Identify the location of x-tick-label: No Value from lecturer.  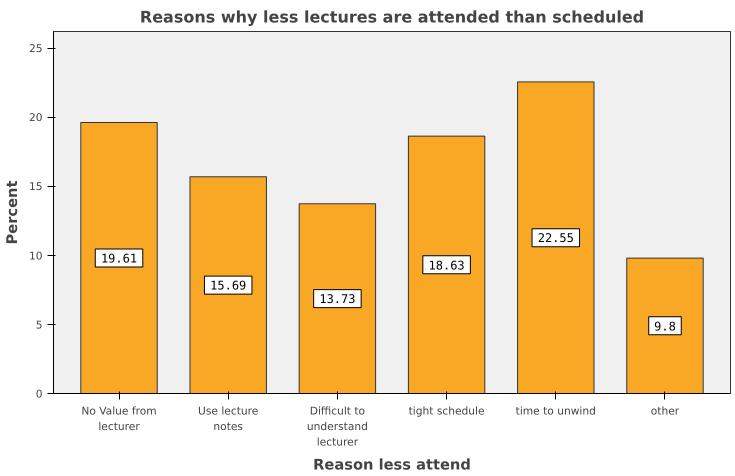
(119, 419).